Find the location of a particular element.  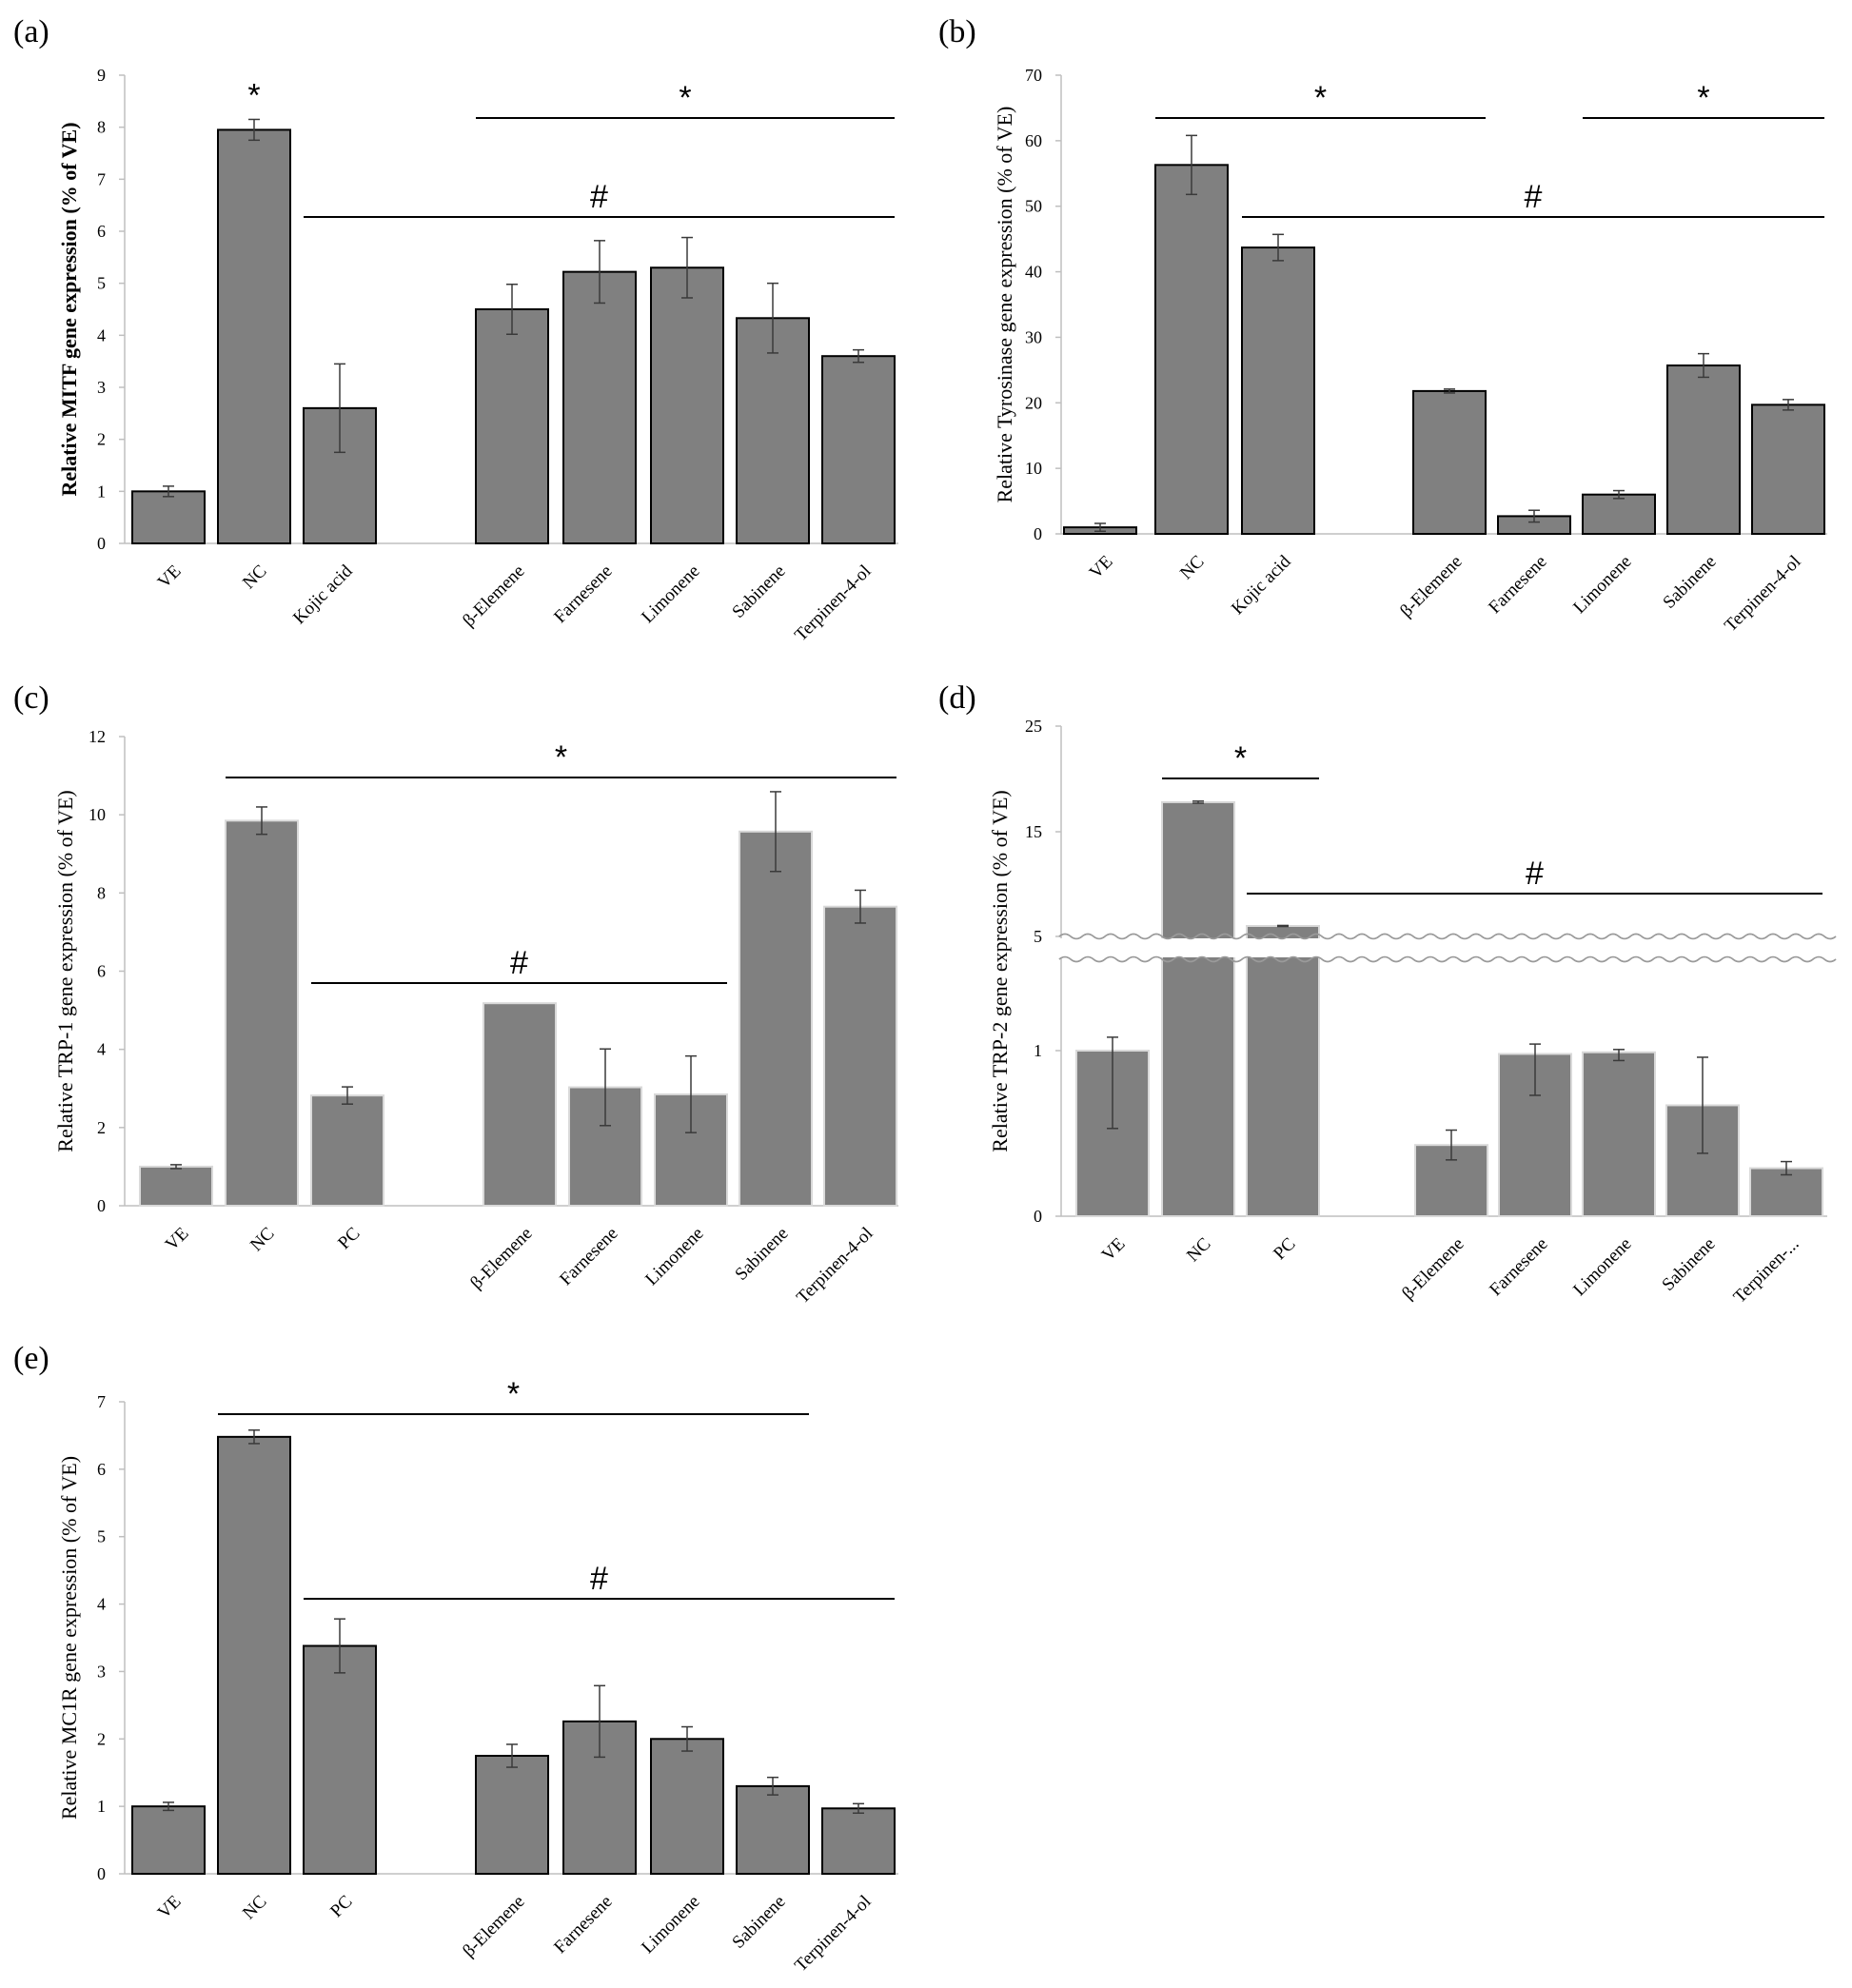

y-tick-label: 40 is located at coordinates (1033, 272).